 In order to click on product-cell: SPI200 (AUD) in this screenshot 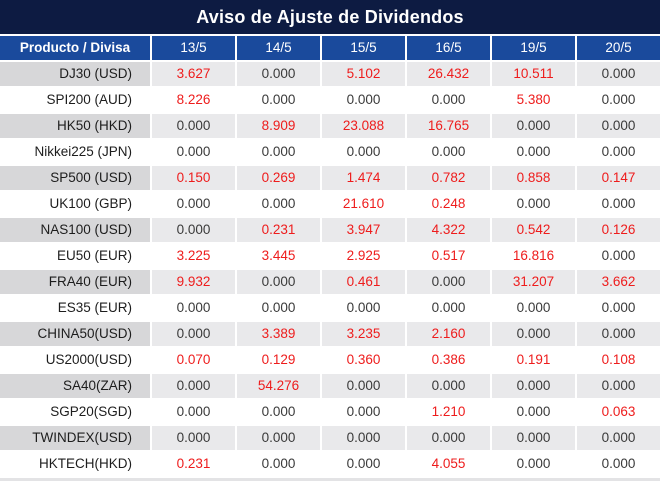, I will do `click(75, 100)`.